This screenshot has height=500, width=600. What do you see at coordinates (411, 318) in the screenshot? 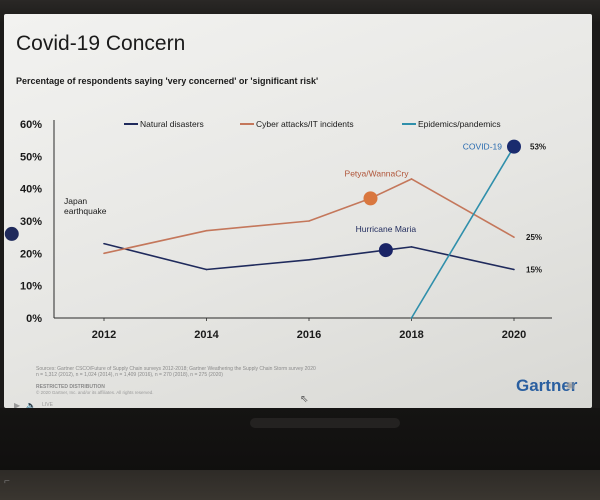
I see `series-3-point` at bounding box center [411, 318].